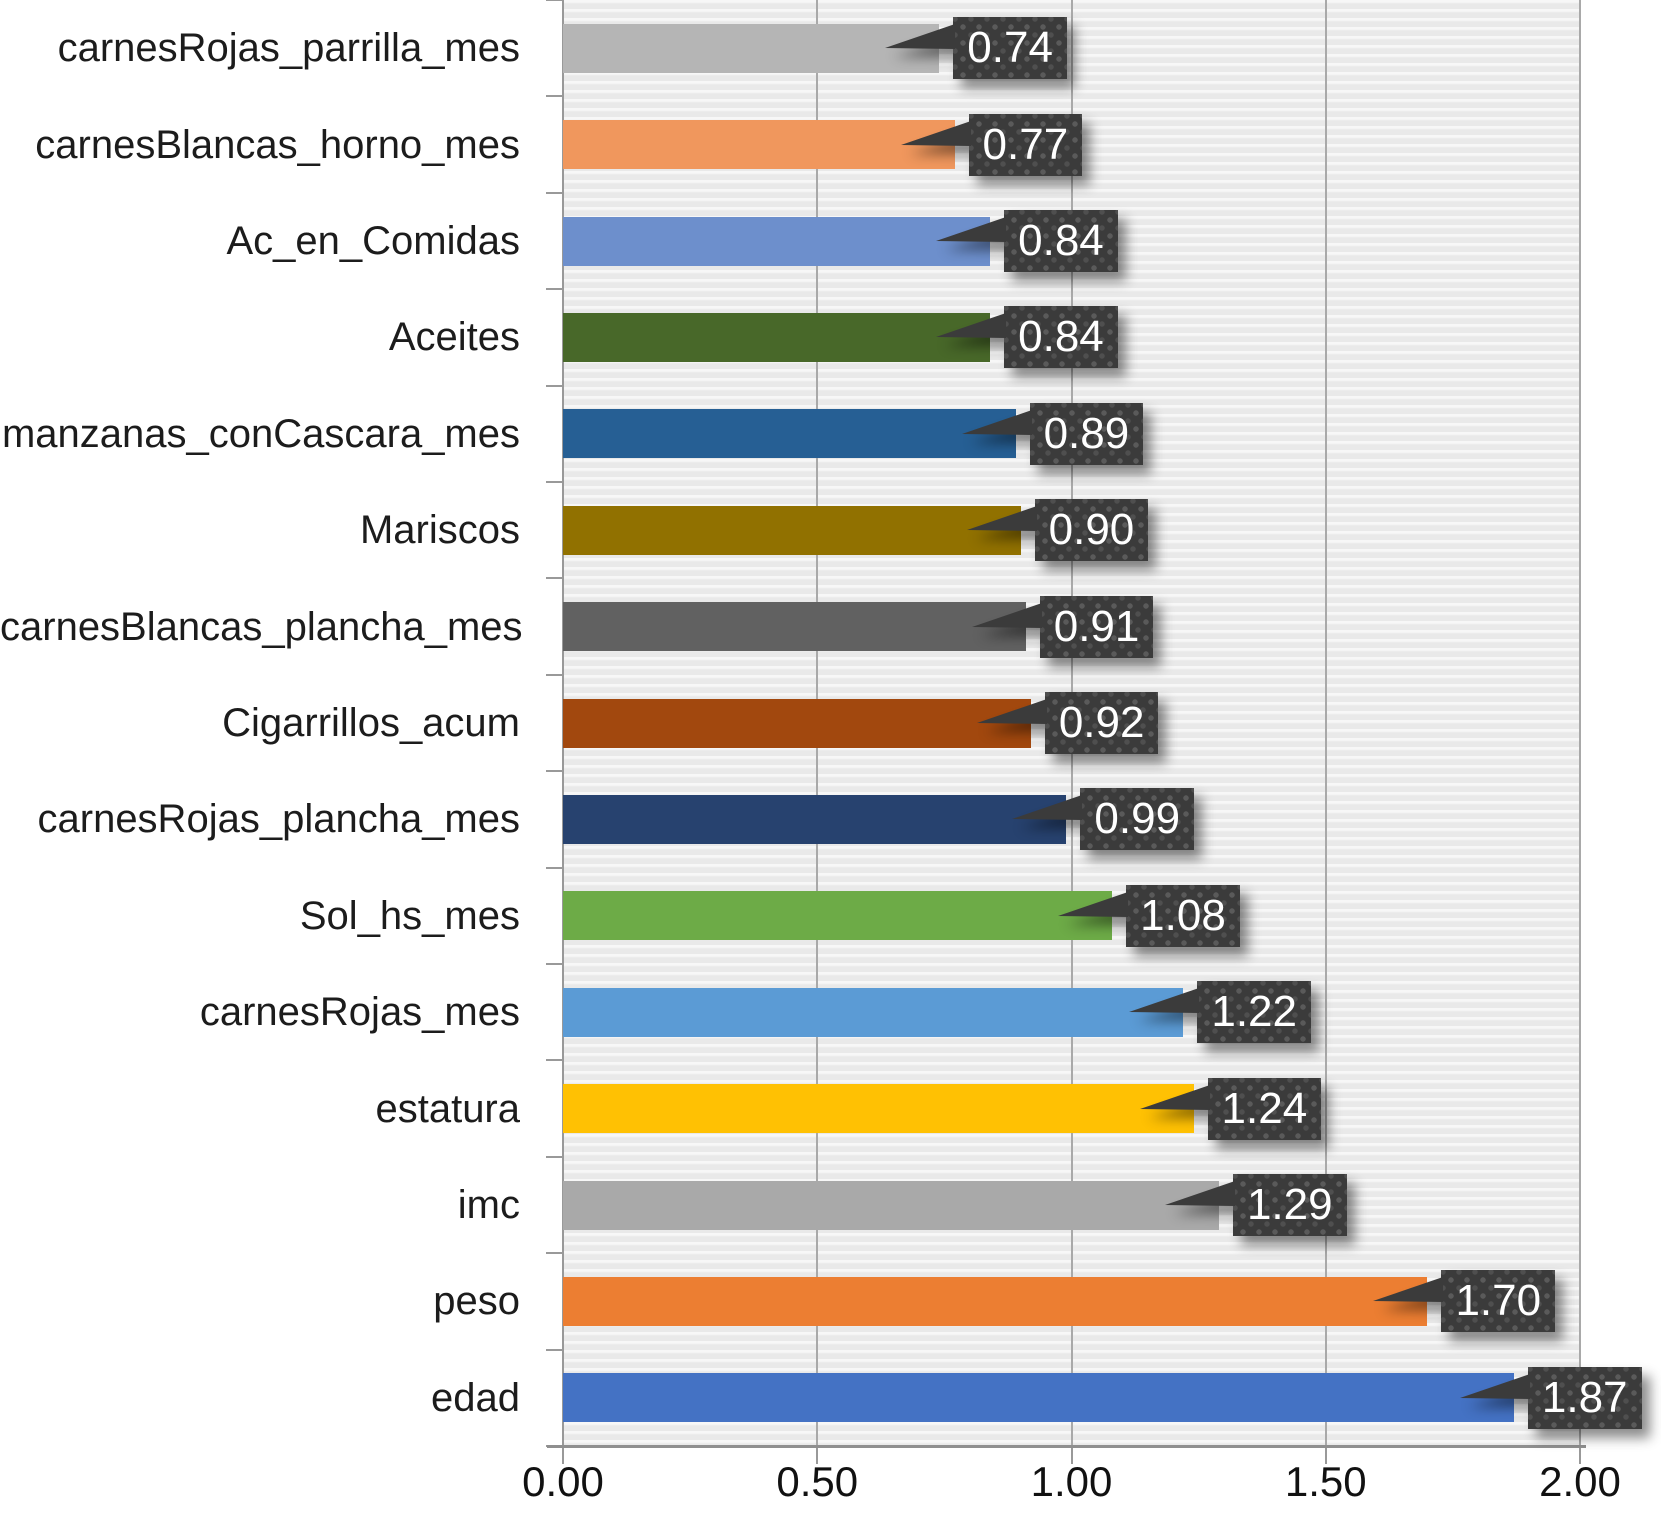 Image resolution: width=1661 pixels, height=1533 pixels. I want to click on value-callout-box: 0.99, so click(1103, 819).